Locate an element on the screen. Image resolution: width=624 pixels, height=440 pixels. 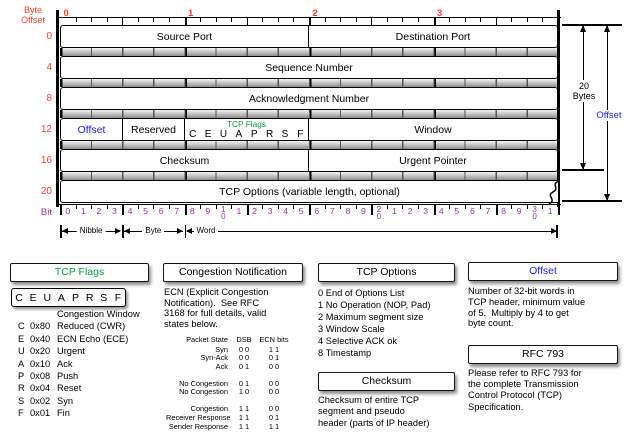
offset-extent-label: Offset is located at coordinates (608, 115).